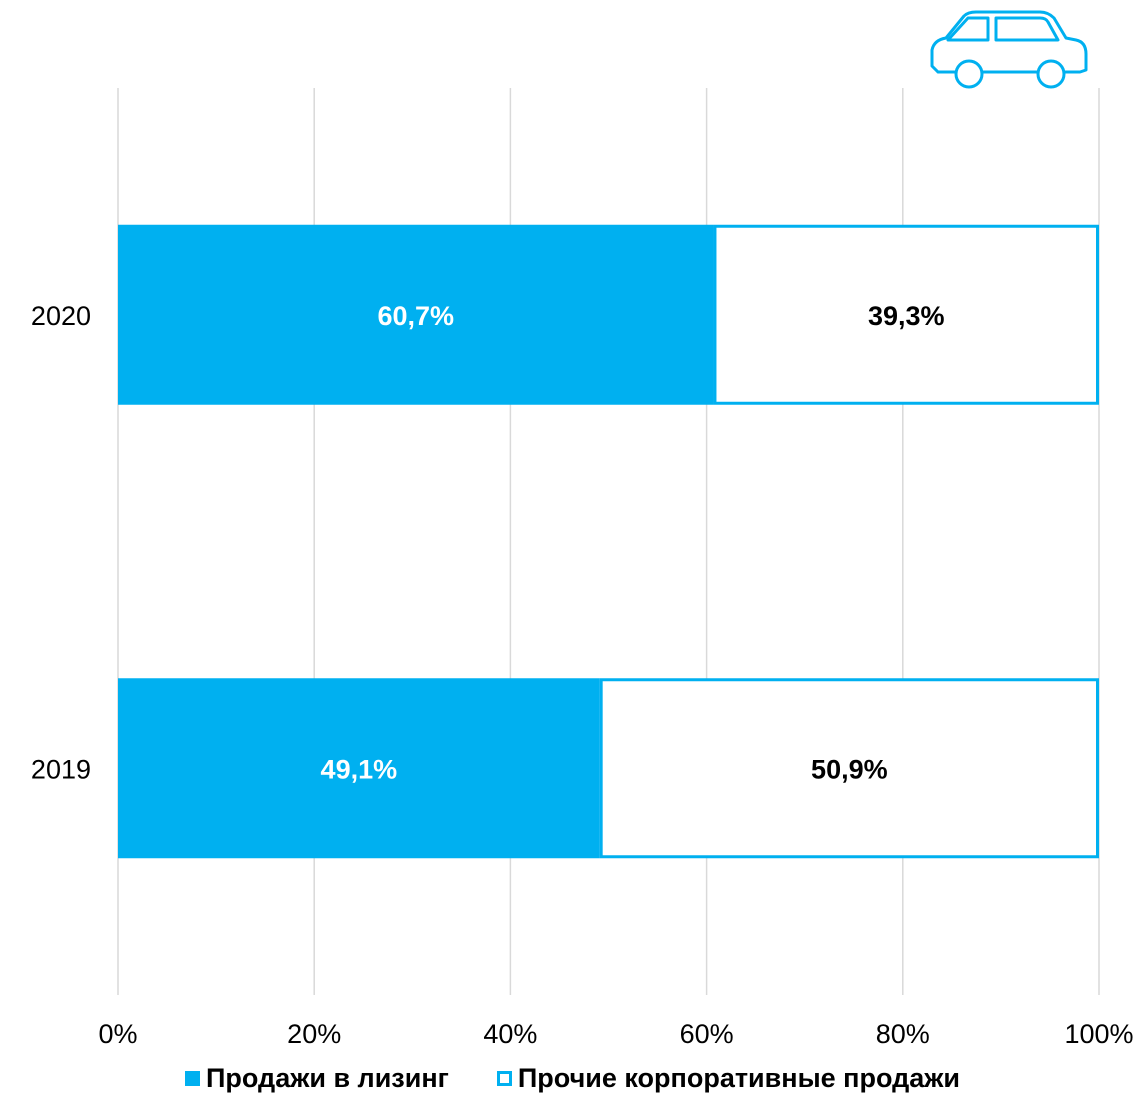 The width and height of the screenshot is (1145, 1110). Describe the element at coordinates (1009, 52) in the screenshot. I see `car-icon` at that location.